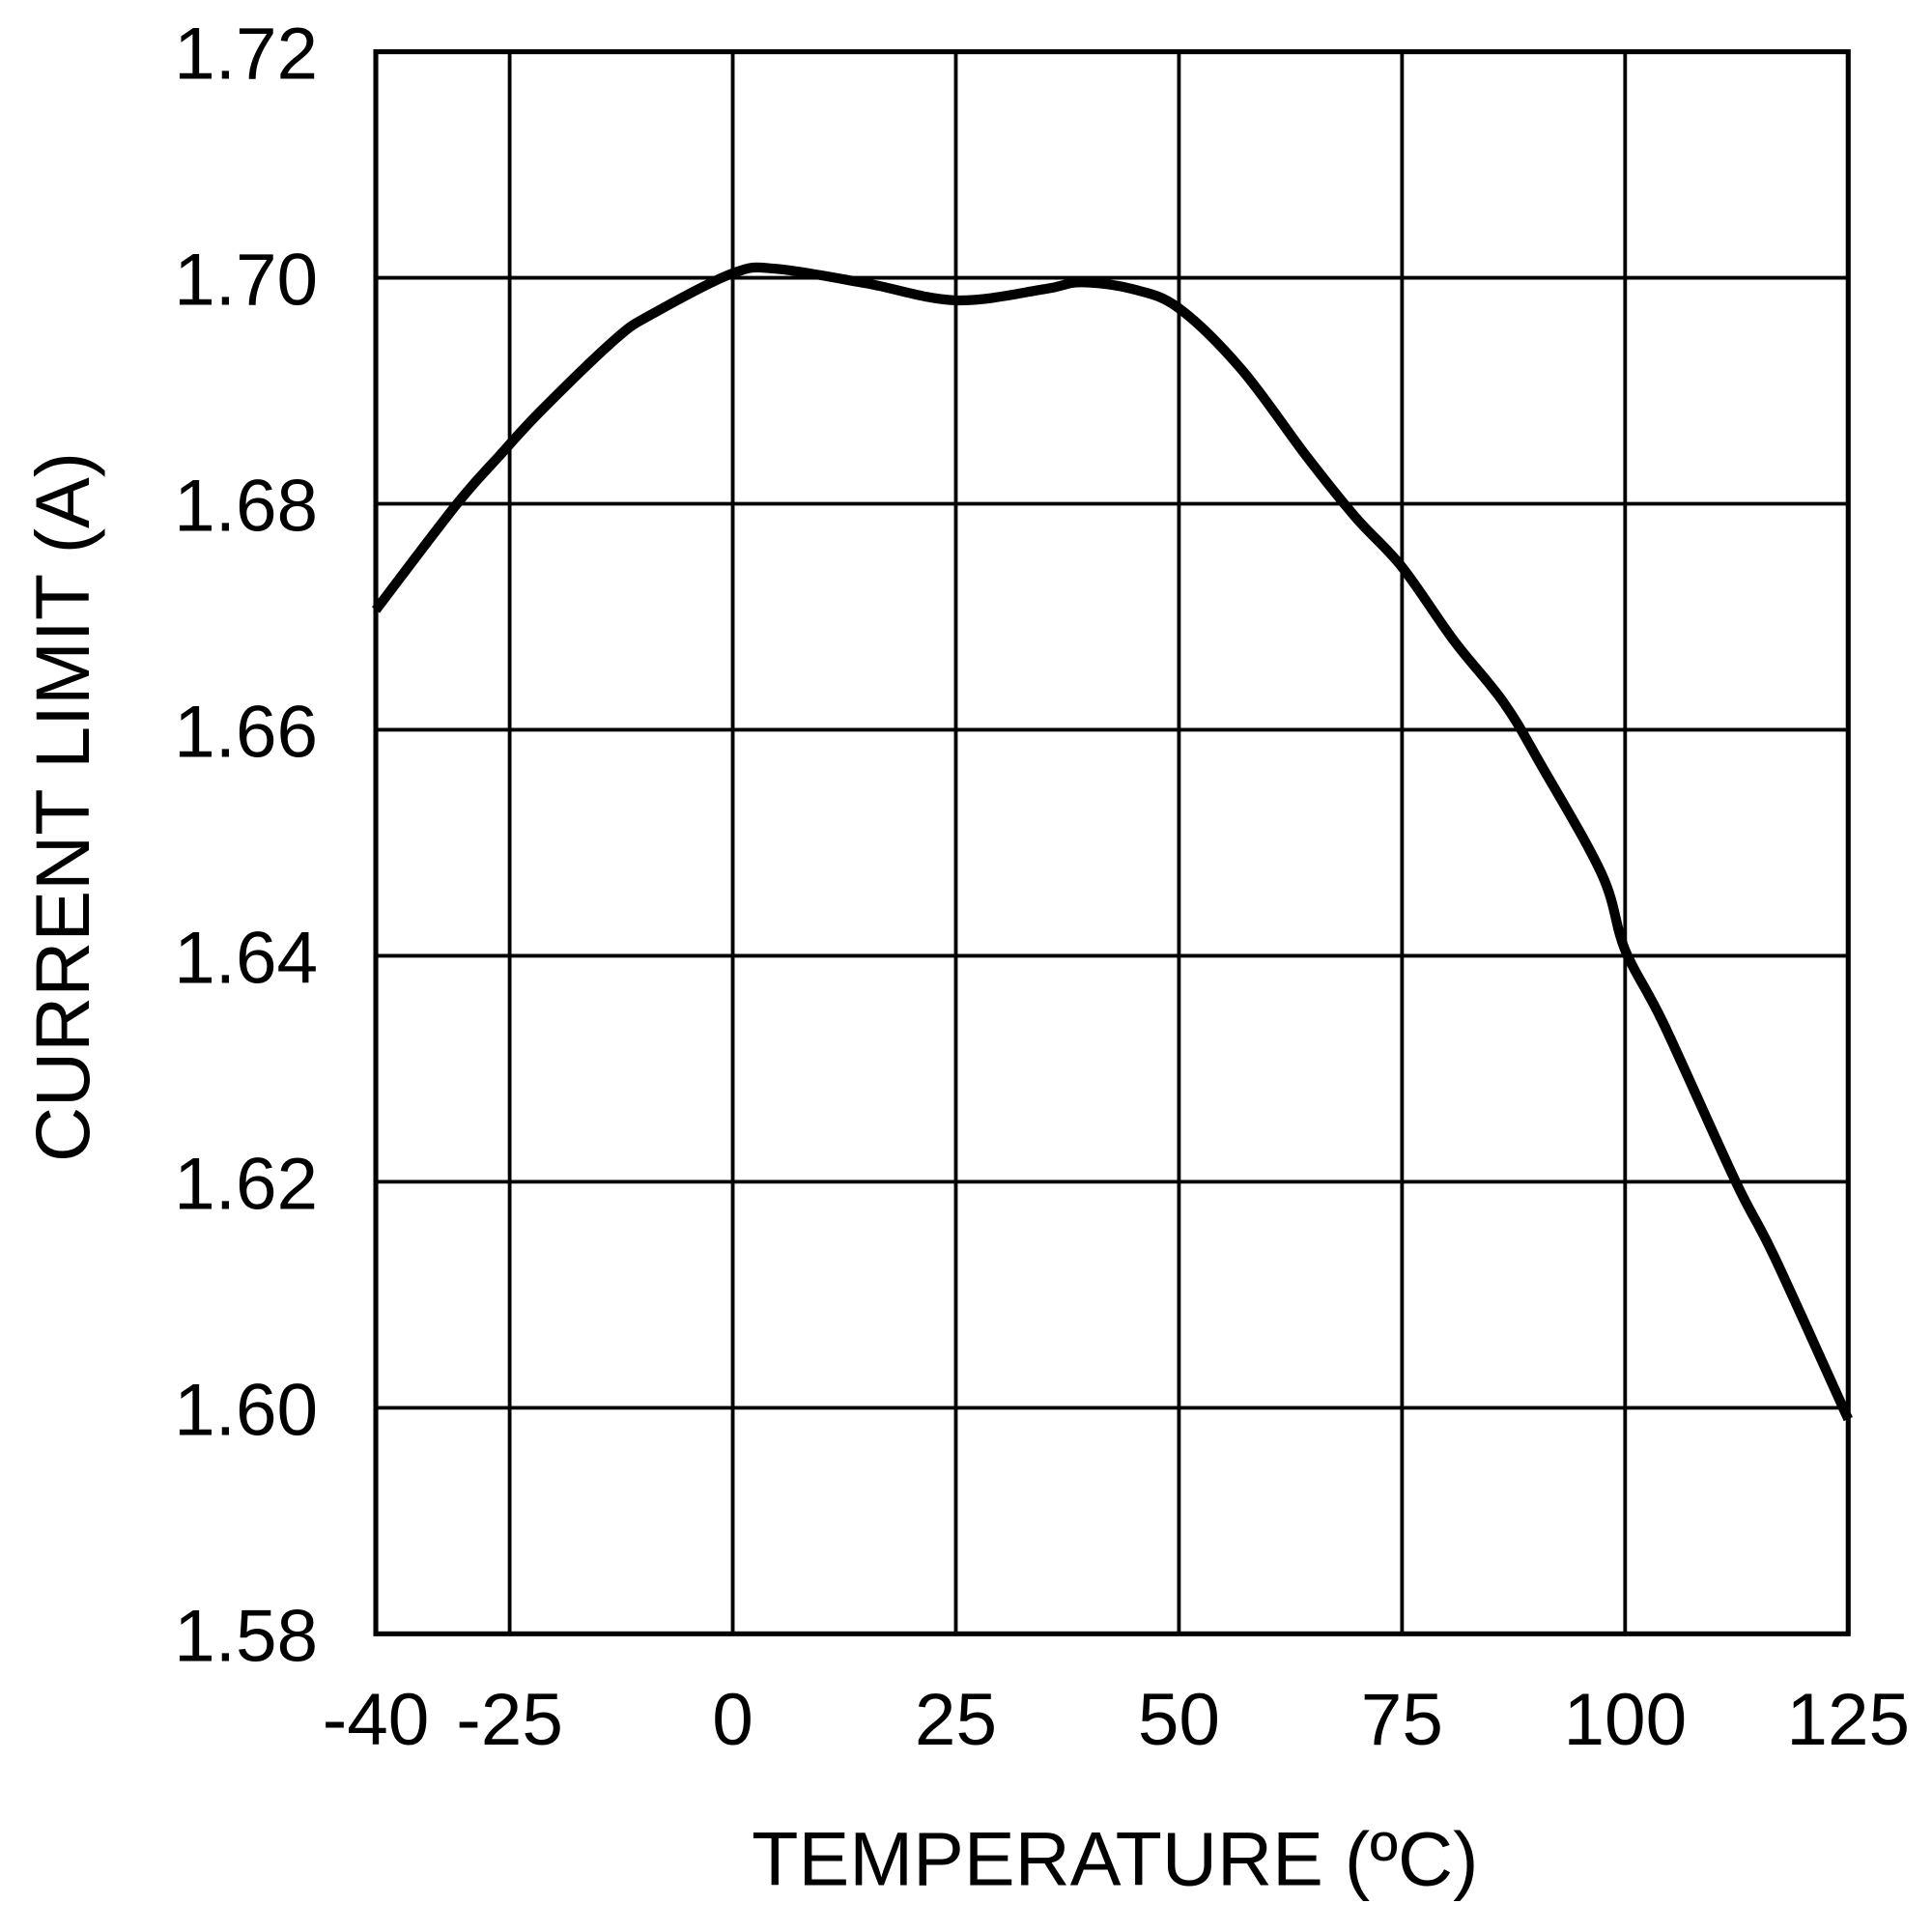 The image size is (1932, 1932). What do you see at coordinates (1115, 1859) in the screenshot?
I see `x-axis-label: TEMPERATURE (ºC)` at bounding box center [1115, 1859].